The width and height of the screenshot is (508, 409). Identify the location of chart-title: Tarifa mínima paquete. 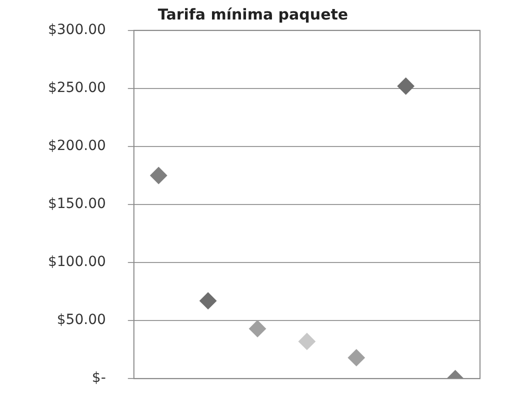
(253, 14).